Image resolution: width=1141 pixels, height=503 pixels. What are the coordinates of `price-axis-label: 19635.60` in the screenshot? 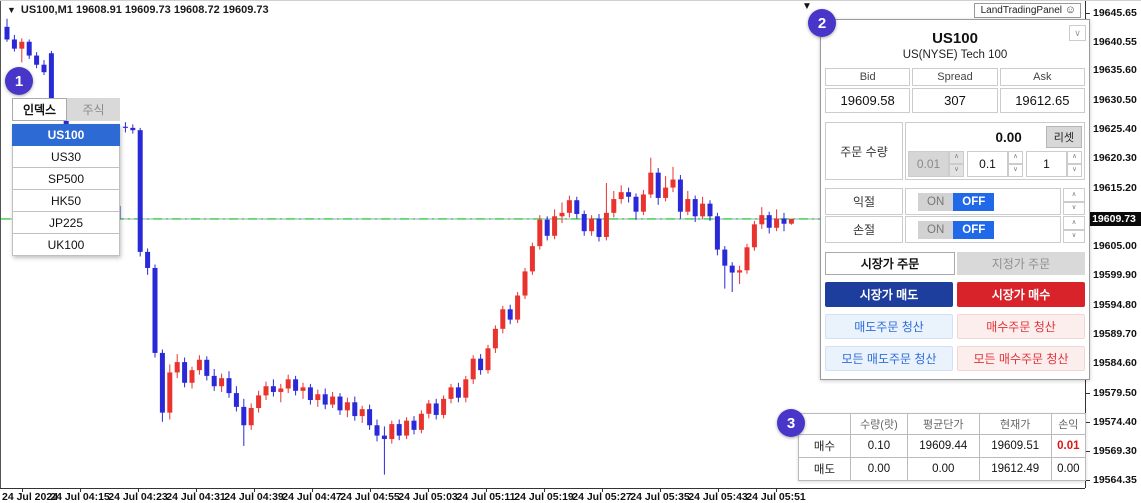 It's located at (1115, 70).